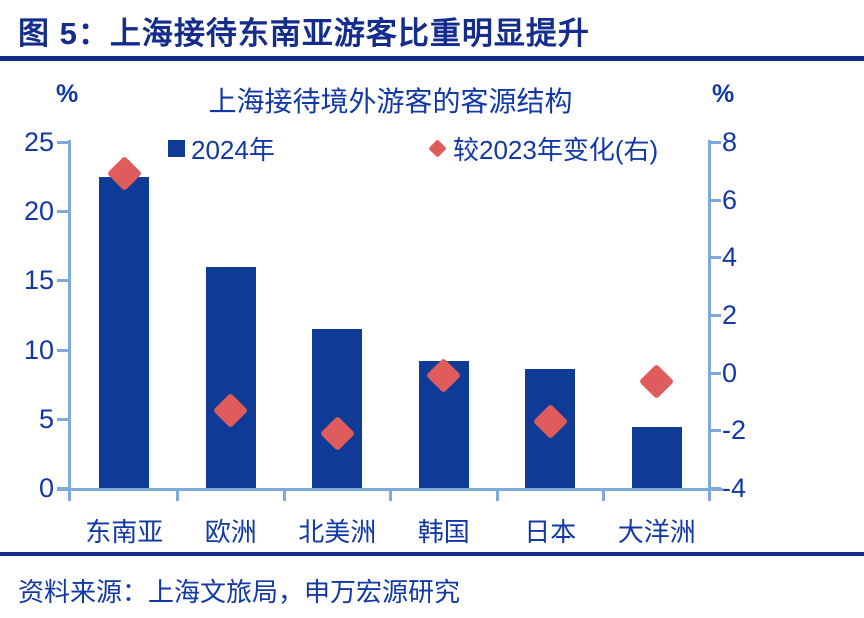  I want to click on right-axis-unit: %, so click(723, 94).